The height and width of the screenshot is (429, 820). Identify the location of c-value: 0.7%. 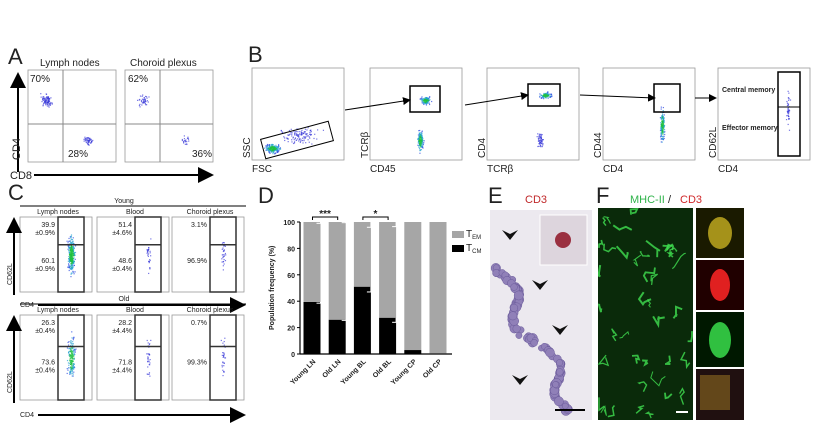
(199, 323).